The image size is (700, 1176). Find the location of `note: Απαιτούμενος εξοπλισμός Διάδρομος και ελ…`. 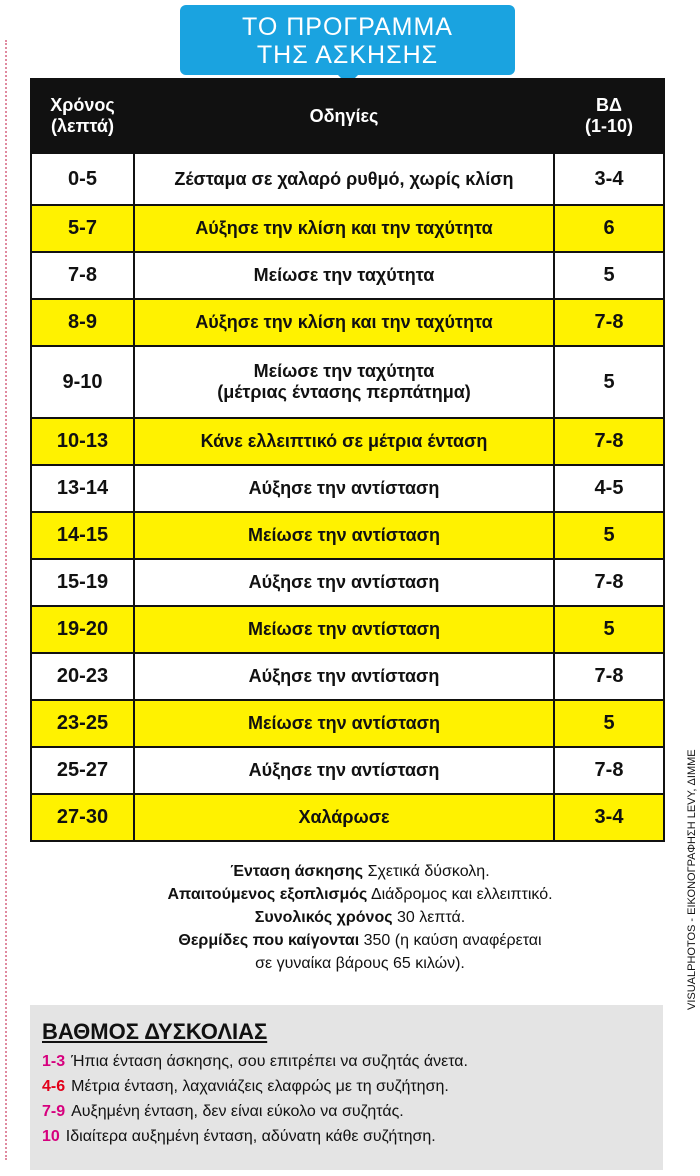

note: Απαιτούμενος εξοπλισμός Διάδρομος και ελ… is located at coordinates (360, 894).